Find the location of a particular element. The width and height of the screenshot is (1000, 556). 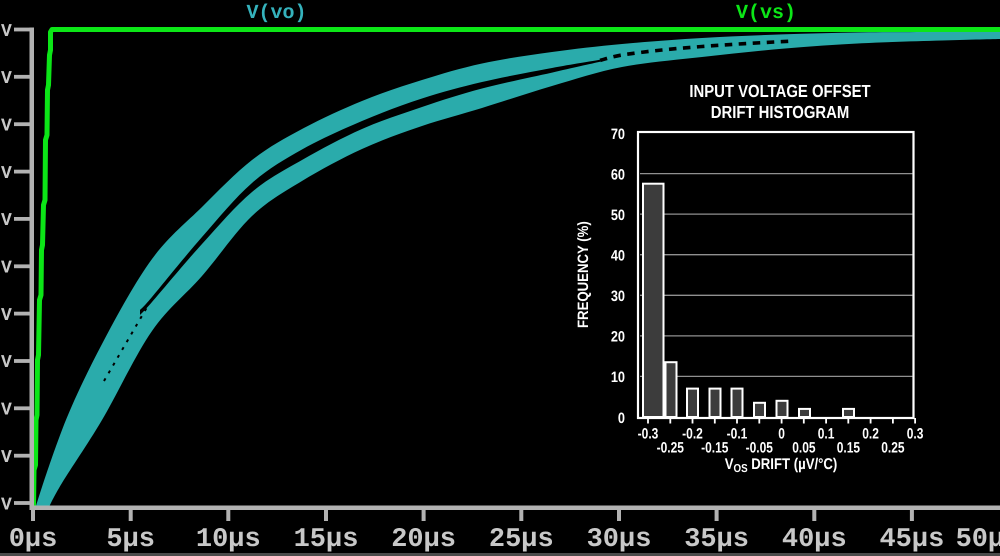

svg-text: V(vo) is located at coordinates (276, 13).